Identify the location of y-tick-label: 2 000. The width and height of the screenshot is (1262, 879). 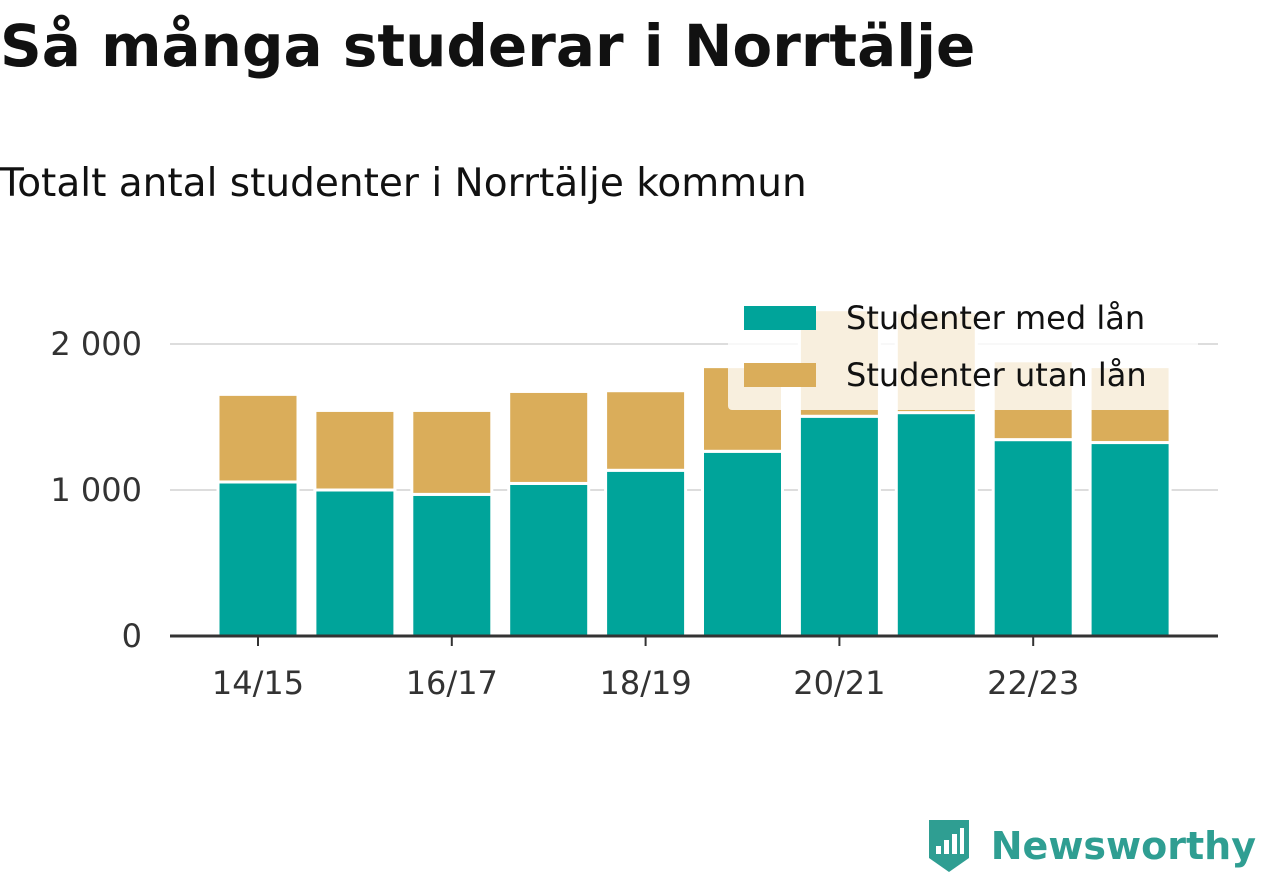
(96, 344).